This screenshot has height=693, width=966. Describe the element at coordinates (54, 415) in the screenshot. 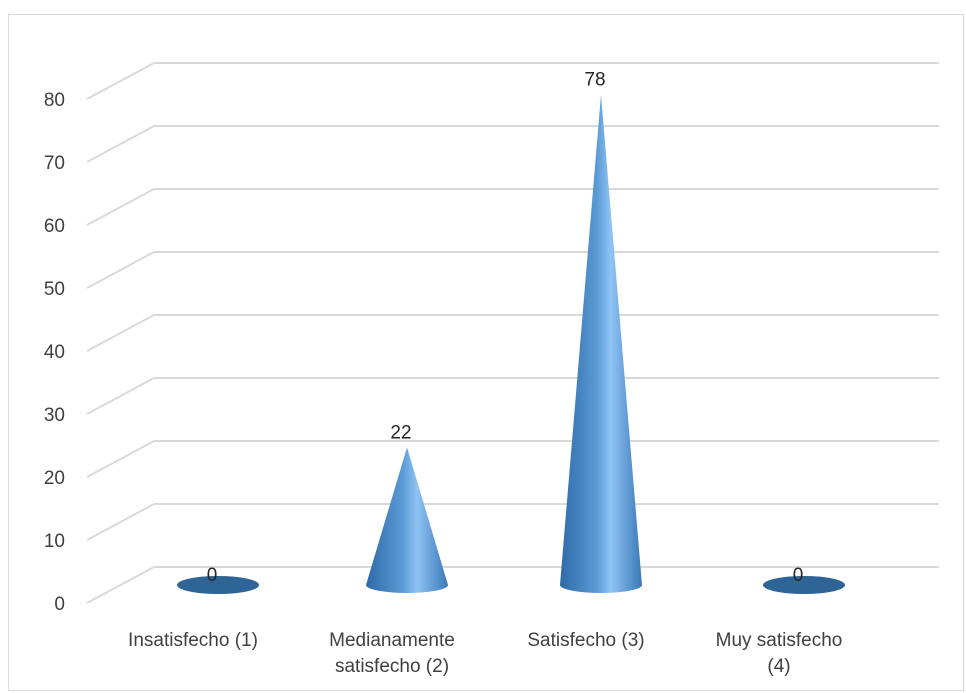

I see `y-tick-label: 30` at that location.